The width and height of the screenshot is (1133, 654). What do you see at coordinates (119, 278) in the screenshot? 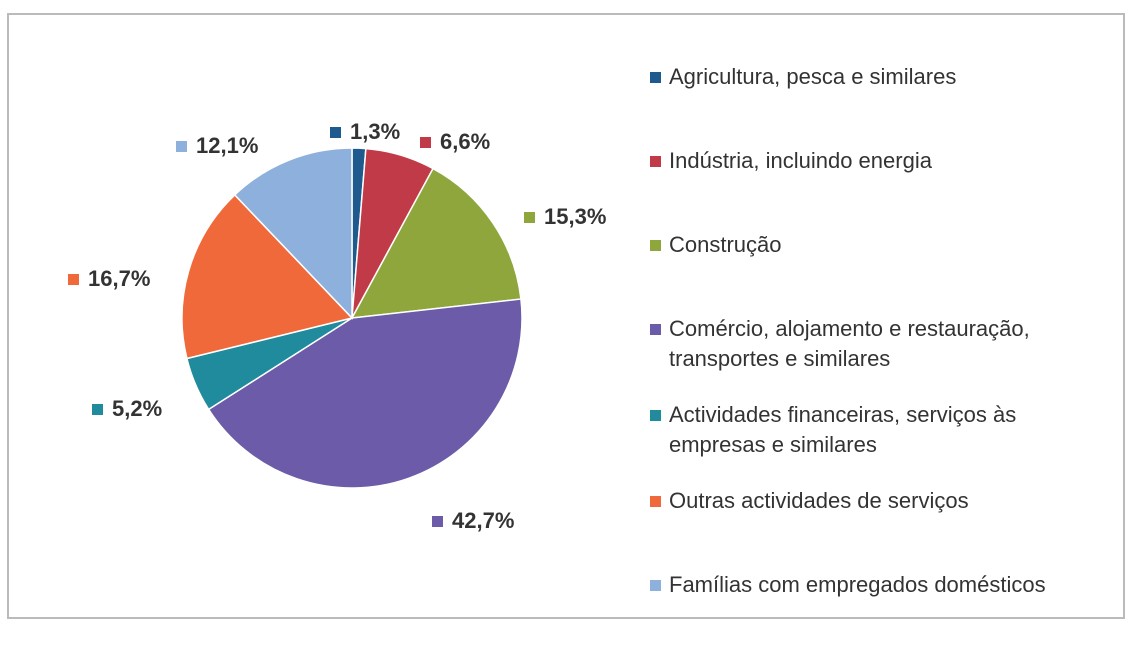
I see `data-label: 16,7%` at bounding box center [119, 278].